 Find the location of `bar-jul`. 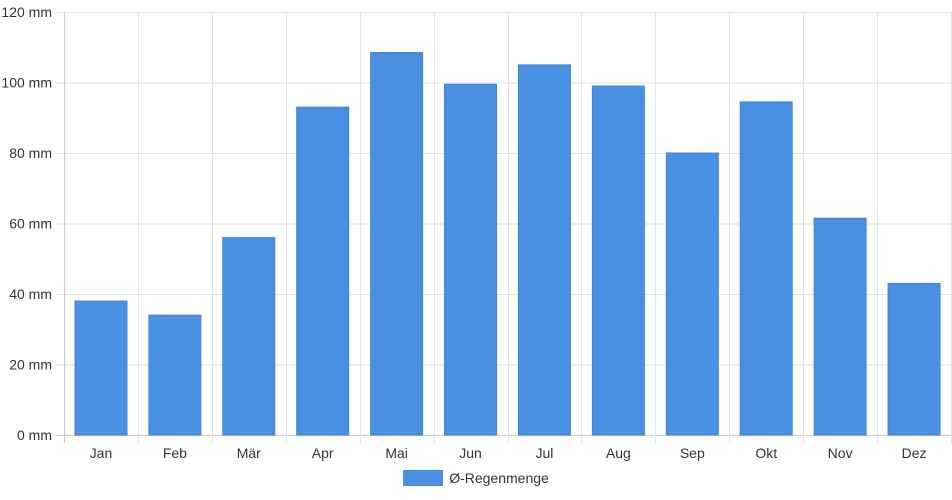

bar-jul is located at coordinates (544, 250).